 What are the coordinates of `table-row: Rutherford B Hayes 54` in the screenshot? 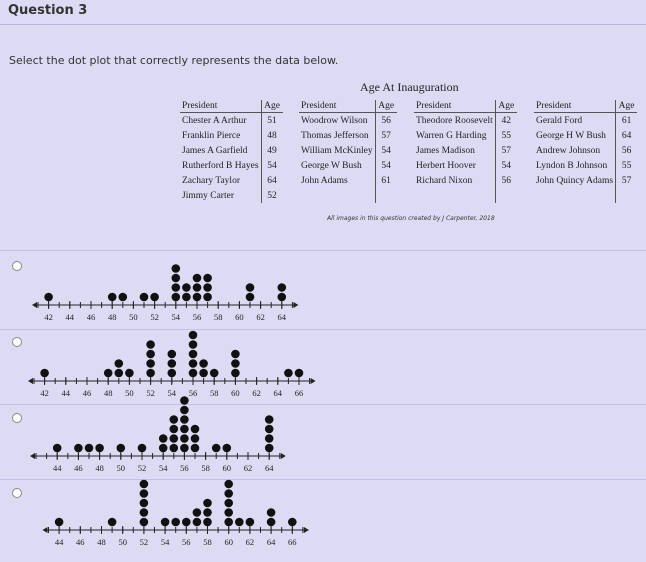 It's located at (231, 165).